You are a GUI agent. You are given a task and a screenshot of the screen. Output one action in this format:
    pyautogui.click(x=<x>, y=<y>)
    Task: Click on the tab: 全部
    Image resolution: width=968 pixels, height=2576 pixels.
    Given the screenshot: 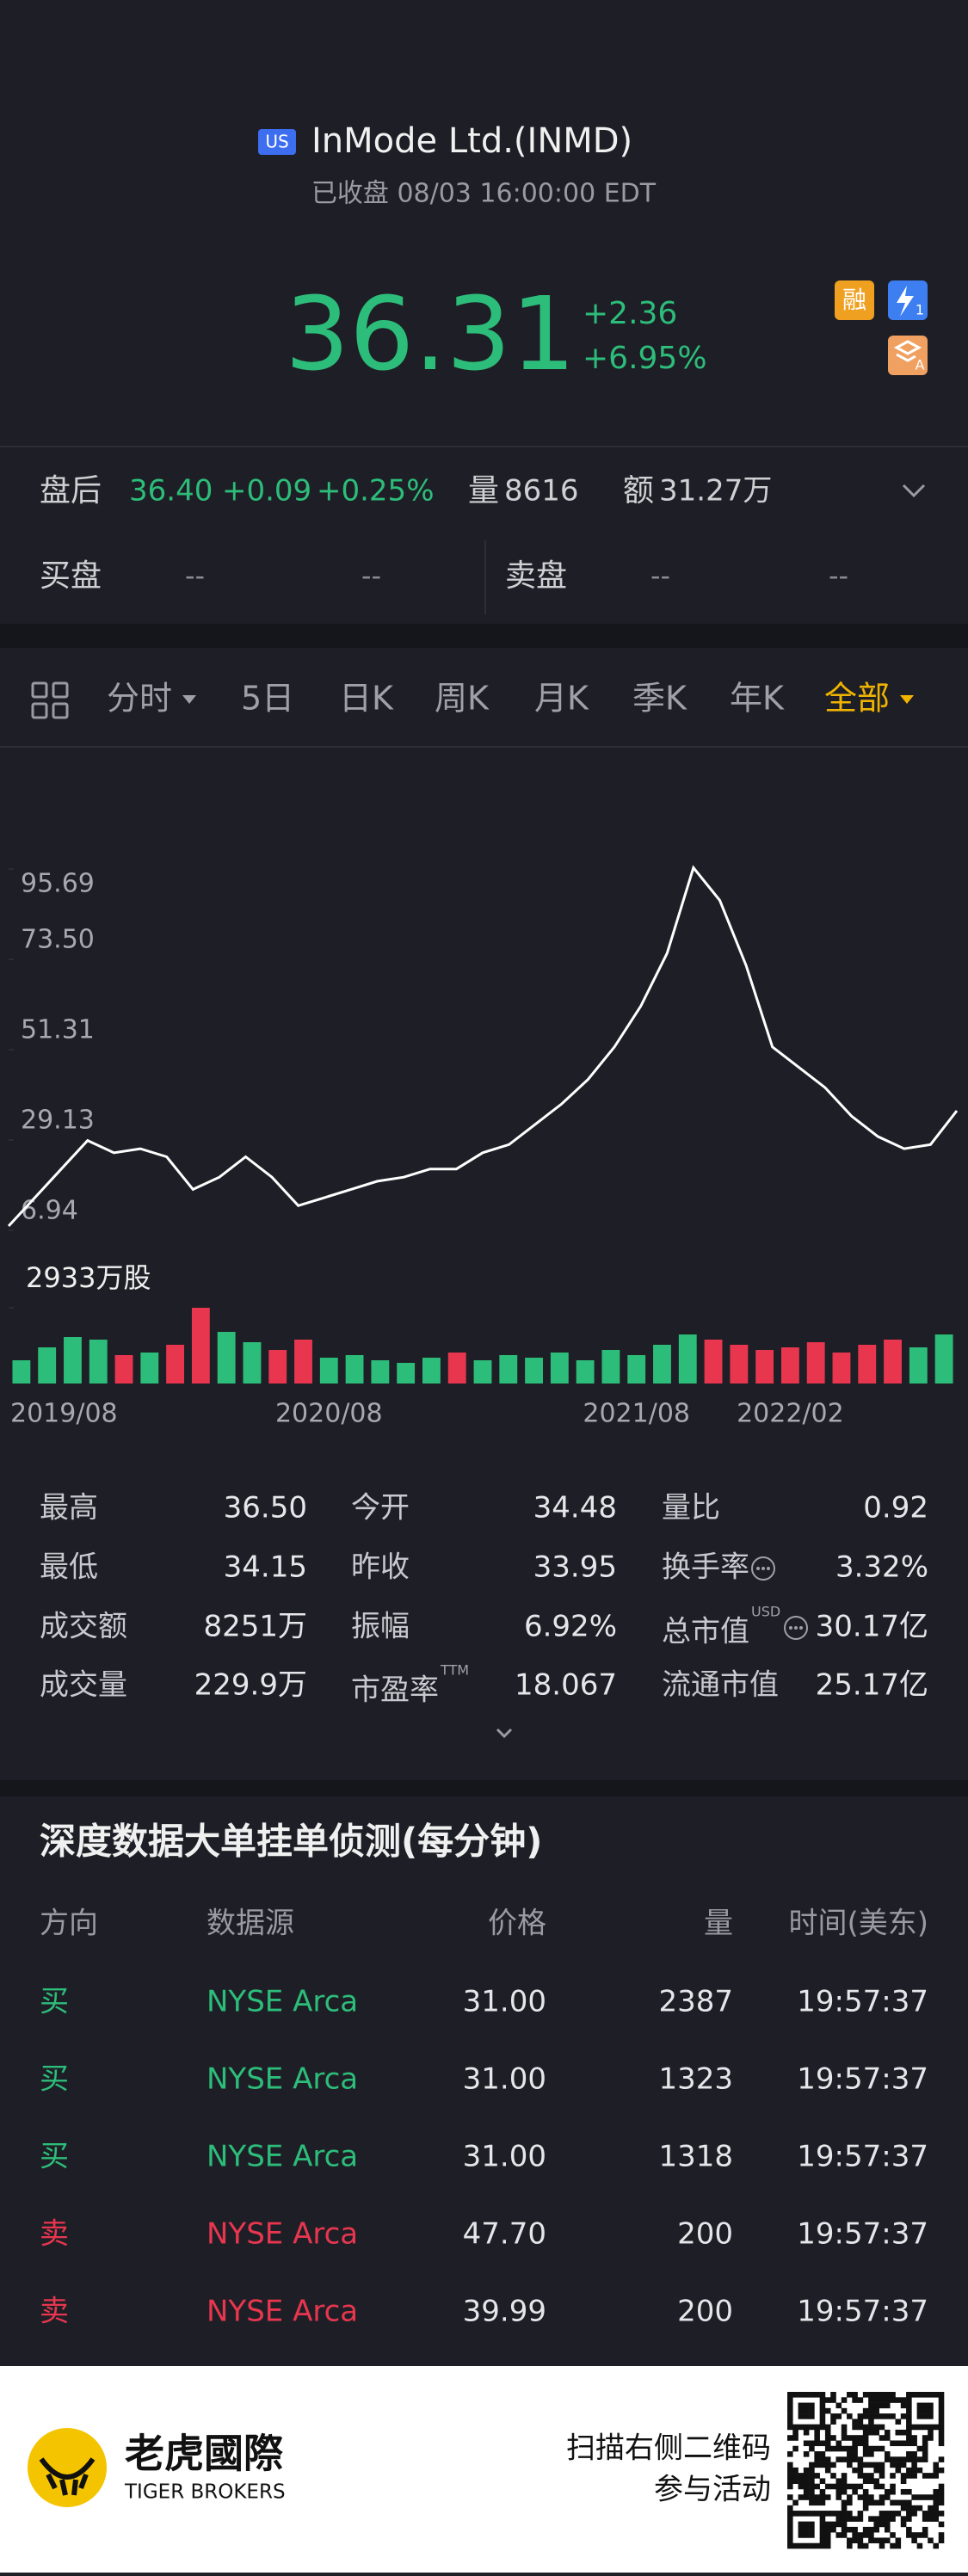 What is the action you would take?
    pyautogui.click(x=857, y=699)
    